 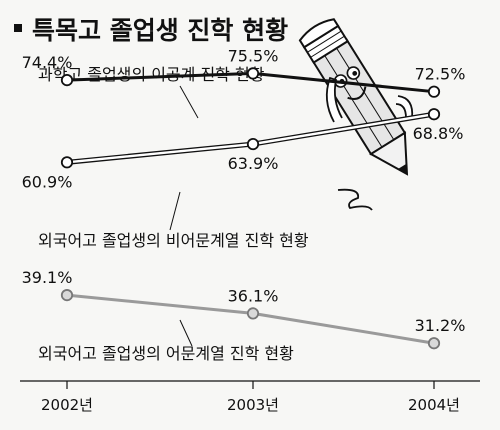 I want to click on title-bullet, so click(x=18, y=28).